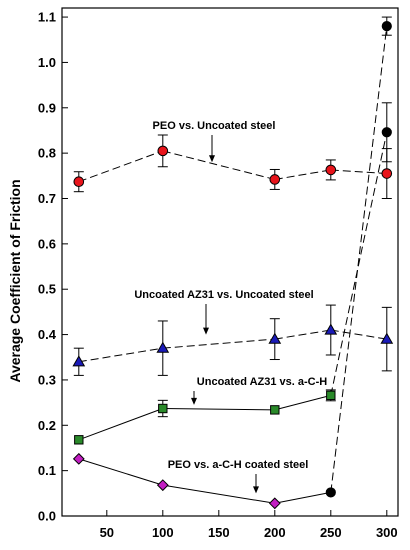  What do you see at coordinates (47, 379) in the screenshot?
I see `y-tick-label: 0.3` at bounding box center [47, 379].